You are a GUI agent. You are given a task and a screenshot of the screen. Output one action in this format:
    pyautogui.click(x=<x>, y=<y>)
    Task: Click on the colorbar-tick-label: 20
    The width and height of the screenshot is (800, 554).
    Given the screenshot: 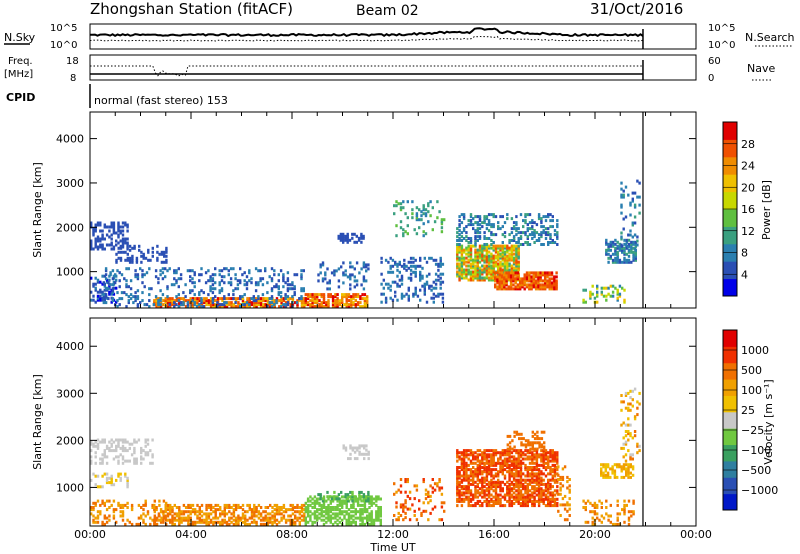 What is the action you would take?
    pyautogui.click(x=748, y=187)
    